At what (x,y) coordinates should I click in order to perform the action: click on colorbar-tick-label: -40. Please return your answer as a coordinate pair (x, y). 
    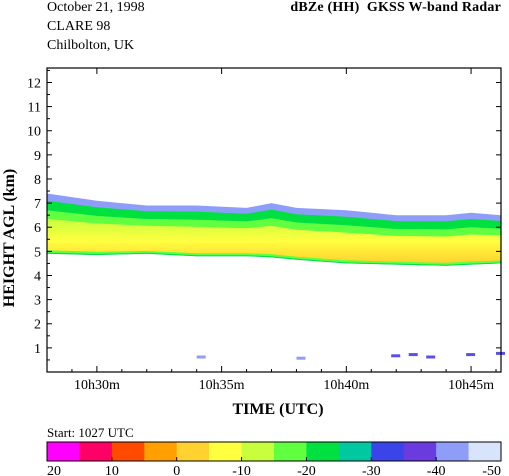
    Looking at the image, I should click on (436, 470).